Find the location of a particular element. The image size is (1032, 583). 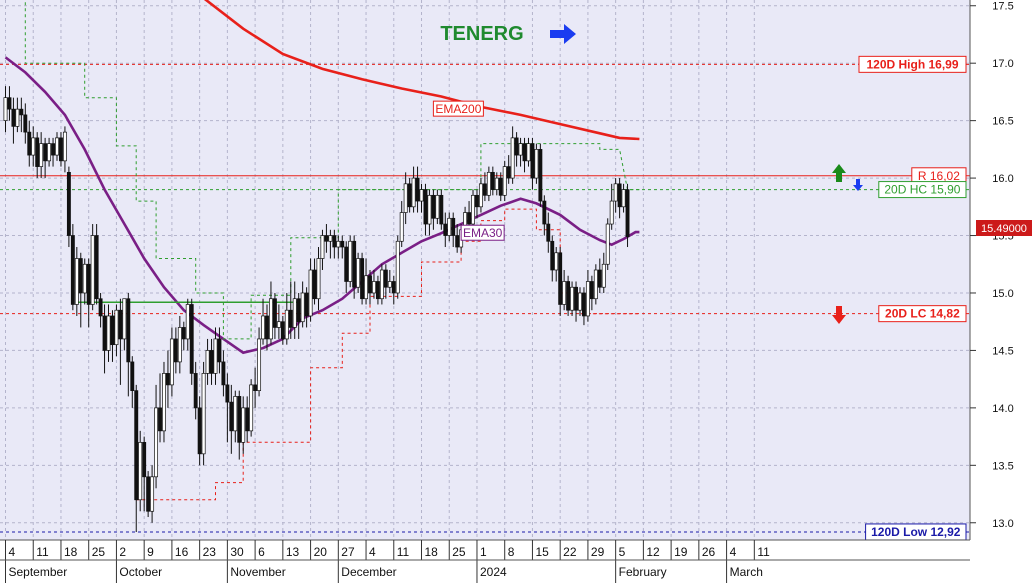

green-up-arrow-icon is located at coordinates (839, 173).